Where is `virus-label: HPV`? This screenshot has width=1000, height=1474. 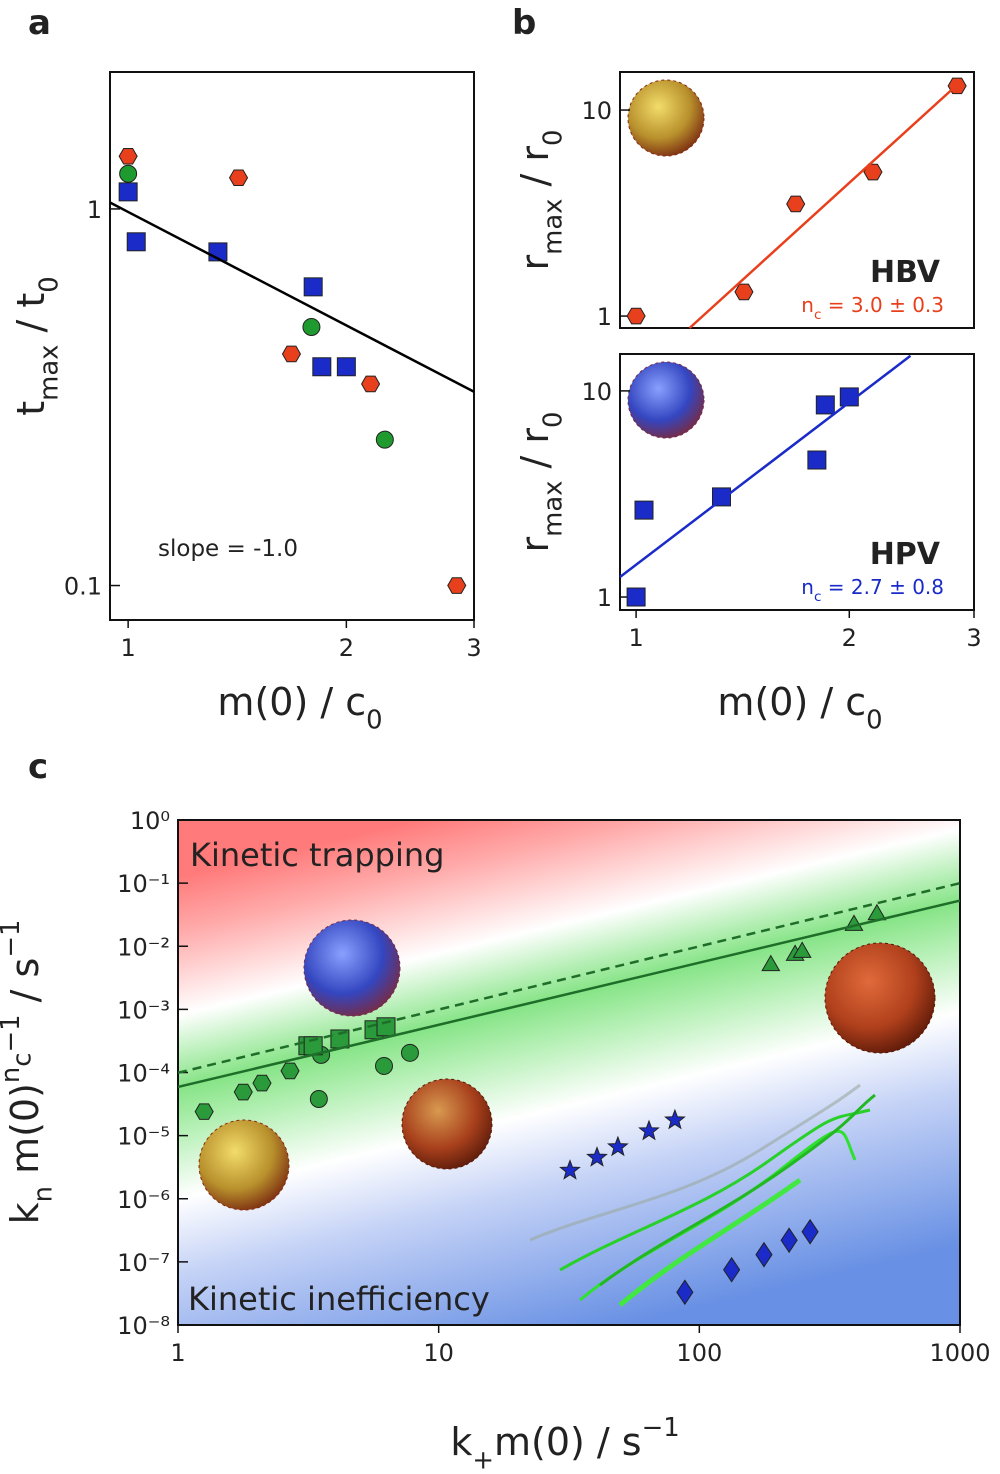
virus-label: HPV is located at coordinates (905, 554).